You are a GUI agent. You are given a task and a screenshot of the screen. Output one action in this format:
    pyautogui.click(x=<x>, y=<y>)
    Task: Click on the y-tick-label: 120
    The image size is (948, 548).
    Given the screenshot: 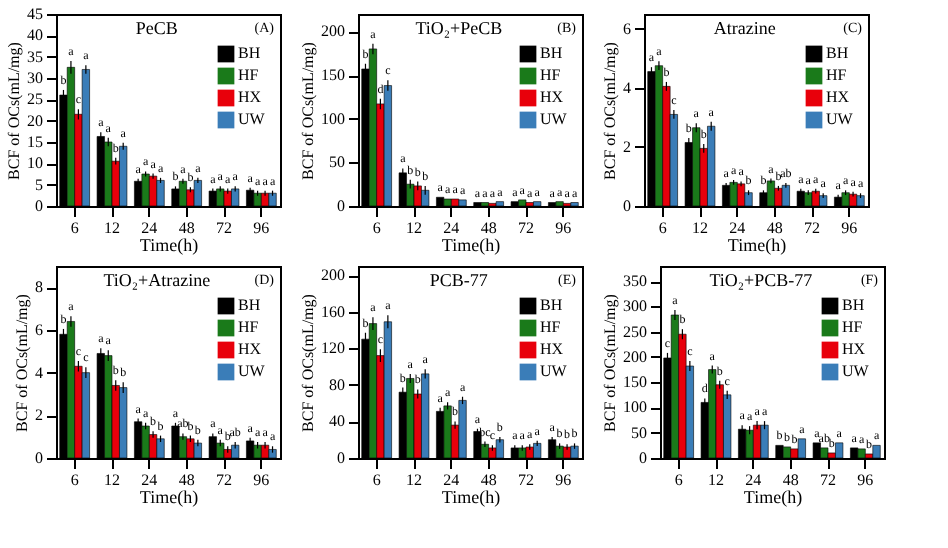 What is the action you would take?
    pyautogui.click(x=333, y=348)
    